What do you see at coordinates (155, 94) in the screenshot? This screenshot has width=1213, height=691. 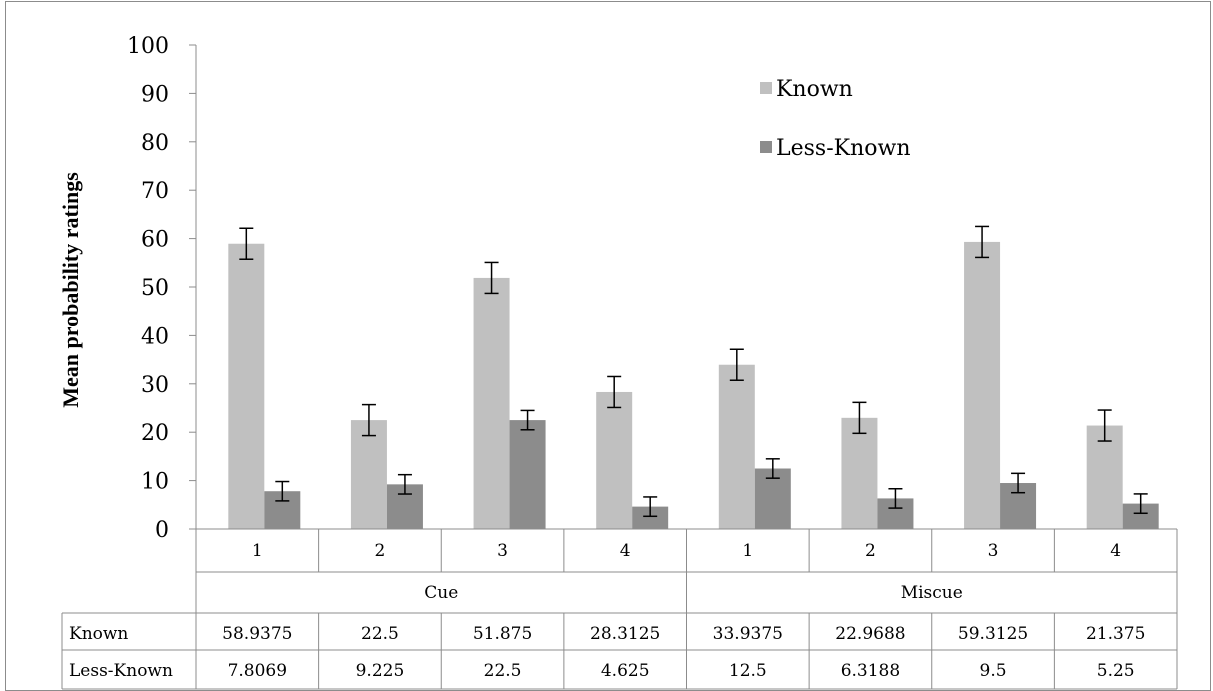 I see `y-tick-label: 90` at bounding box center [155, 94].